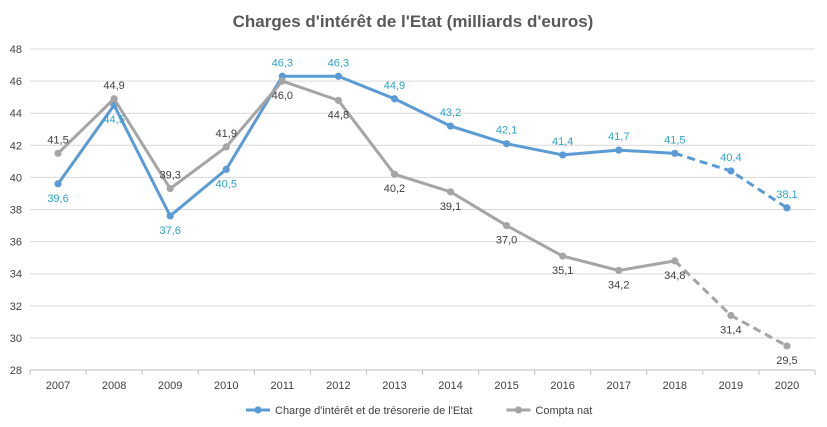 The image size is (827, 427). Describe the element at coordinates (282, 96) in the screenshot. I see `data-label: 46,0` at that location.